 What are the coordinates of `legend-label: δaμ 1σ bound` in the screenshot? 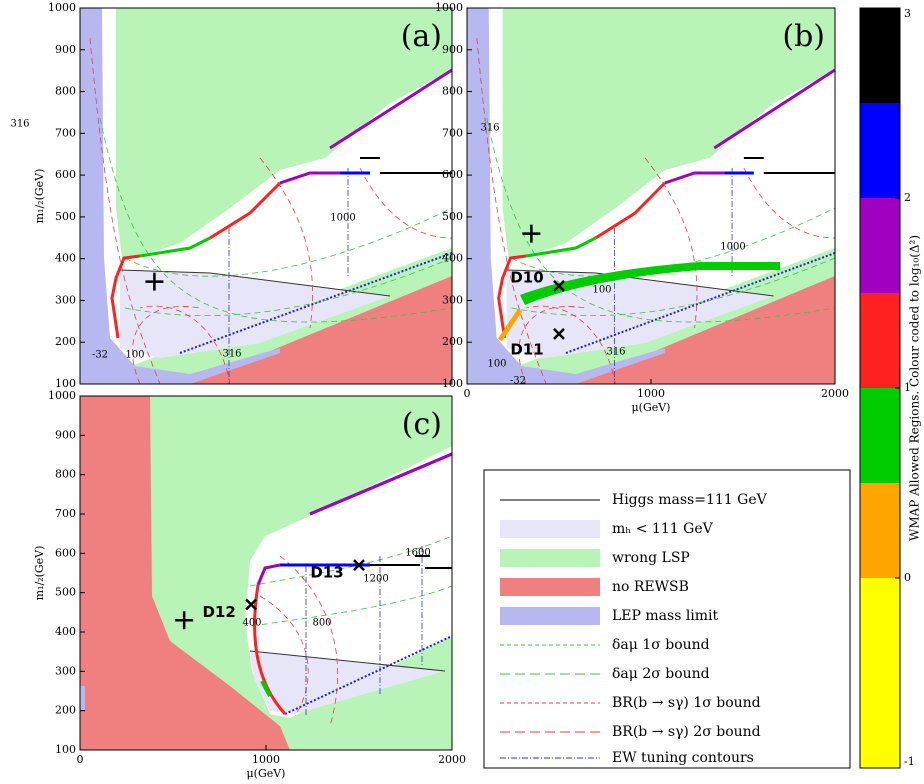 It's located at (661, 645).